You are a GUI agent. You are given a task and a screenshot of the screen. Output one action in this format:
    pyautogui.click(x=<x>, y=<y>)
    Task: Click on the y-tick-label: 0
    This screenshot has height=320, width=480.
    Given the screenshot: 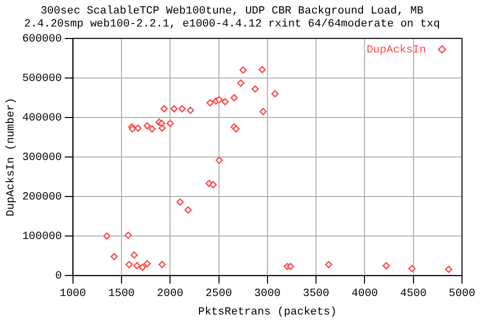 What is the action you would take?
    pyautogui.click(x=58, y=276)
    